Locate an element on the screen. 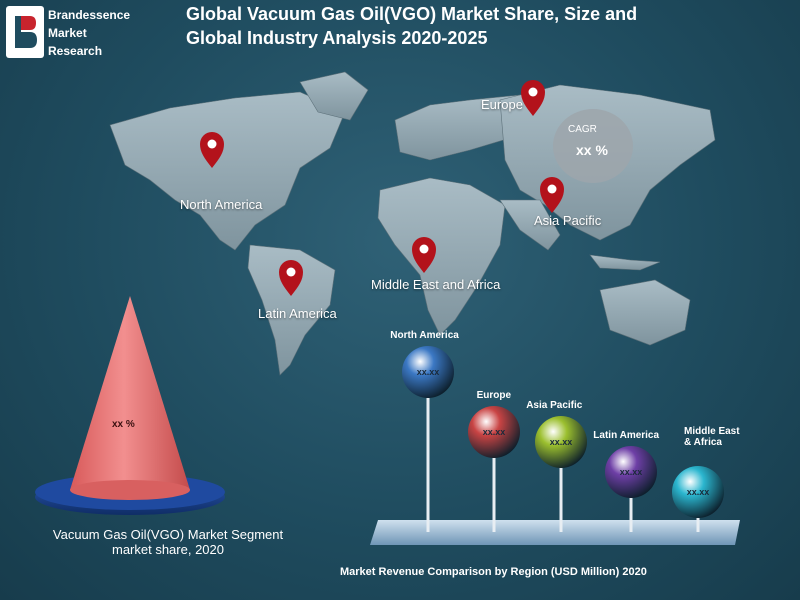 Image resolution: width=800 pixels, height=600 pixels. map-label-latin-america: Latin America is located at coordinates (297, 313).